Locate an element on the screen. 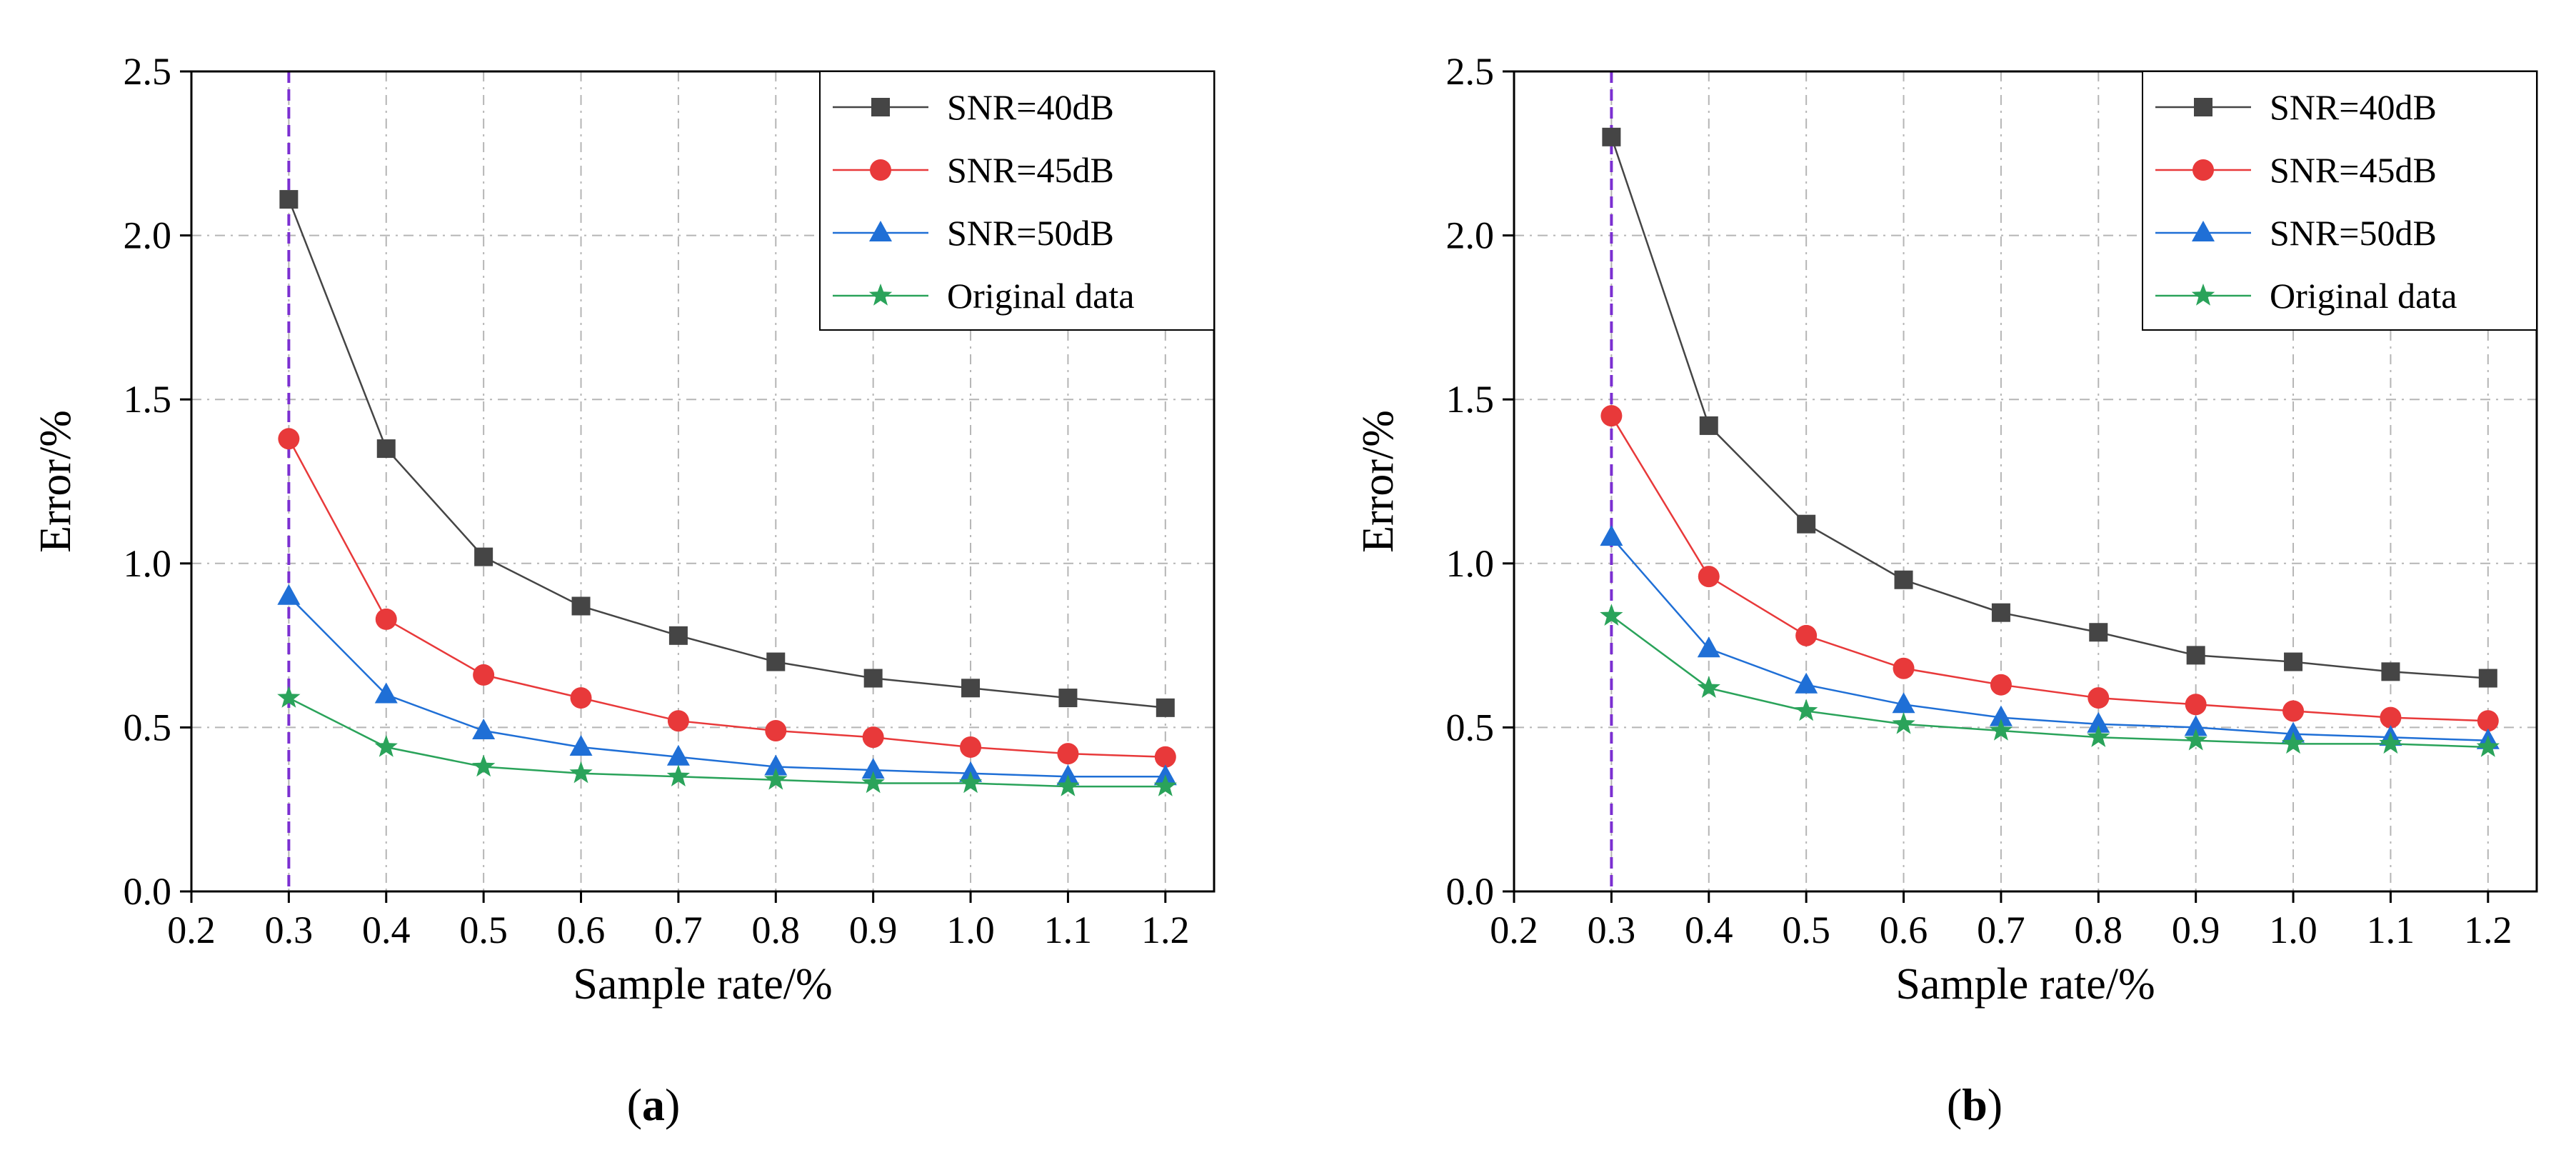 The image size is (2576, 1150). panel-caption-letter: b is located at coordinates (1975, 1104).